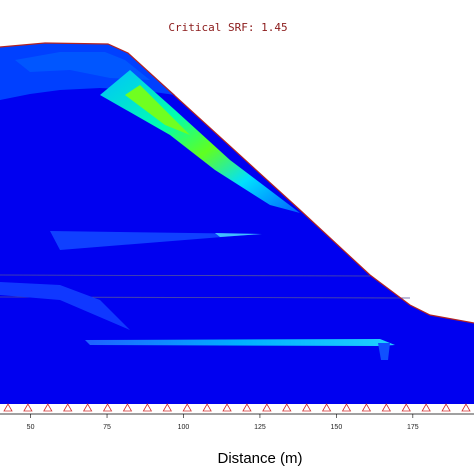 The height and width of the screenshot is (474, 474). What do you see at coordinates (237, 407) in the screenshot?
I see `boundary-markers` at bounding box center [237, 407].